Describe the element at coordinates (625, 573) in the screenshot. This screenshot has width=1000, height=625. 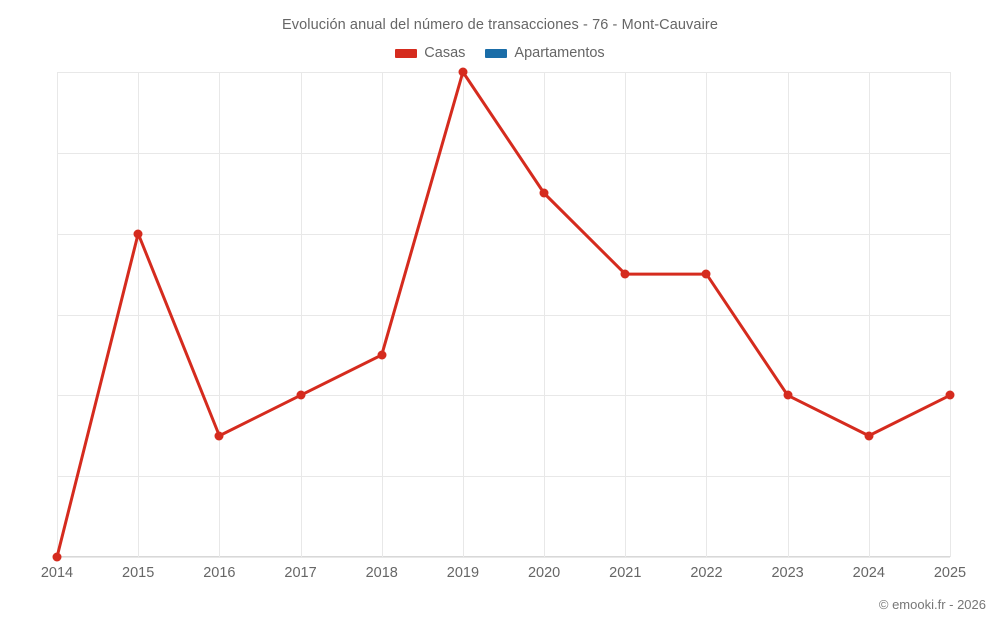
I see `x-axis-tick-label: 2021` at that location.